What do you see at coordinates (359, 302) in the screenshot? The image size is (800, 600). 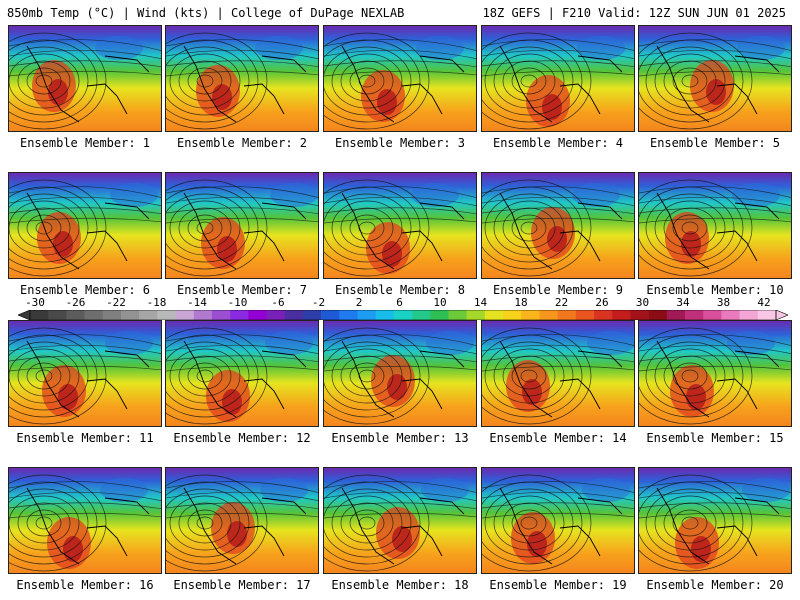 I see `colorbar-tick-label: 2` at bounding box center [359, 302].